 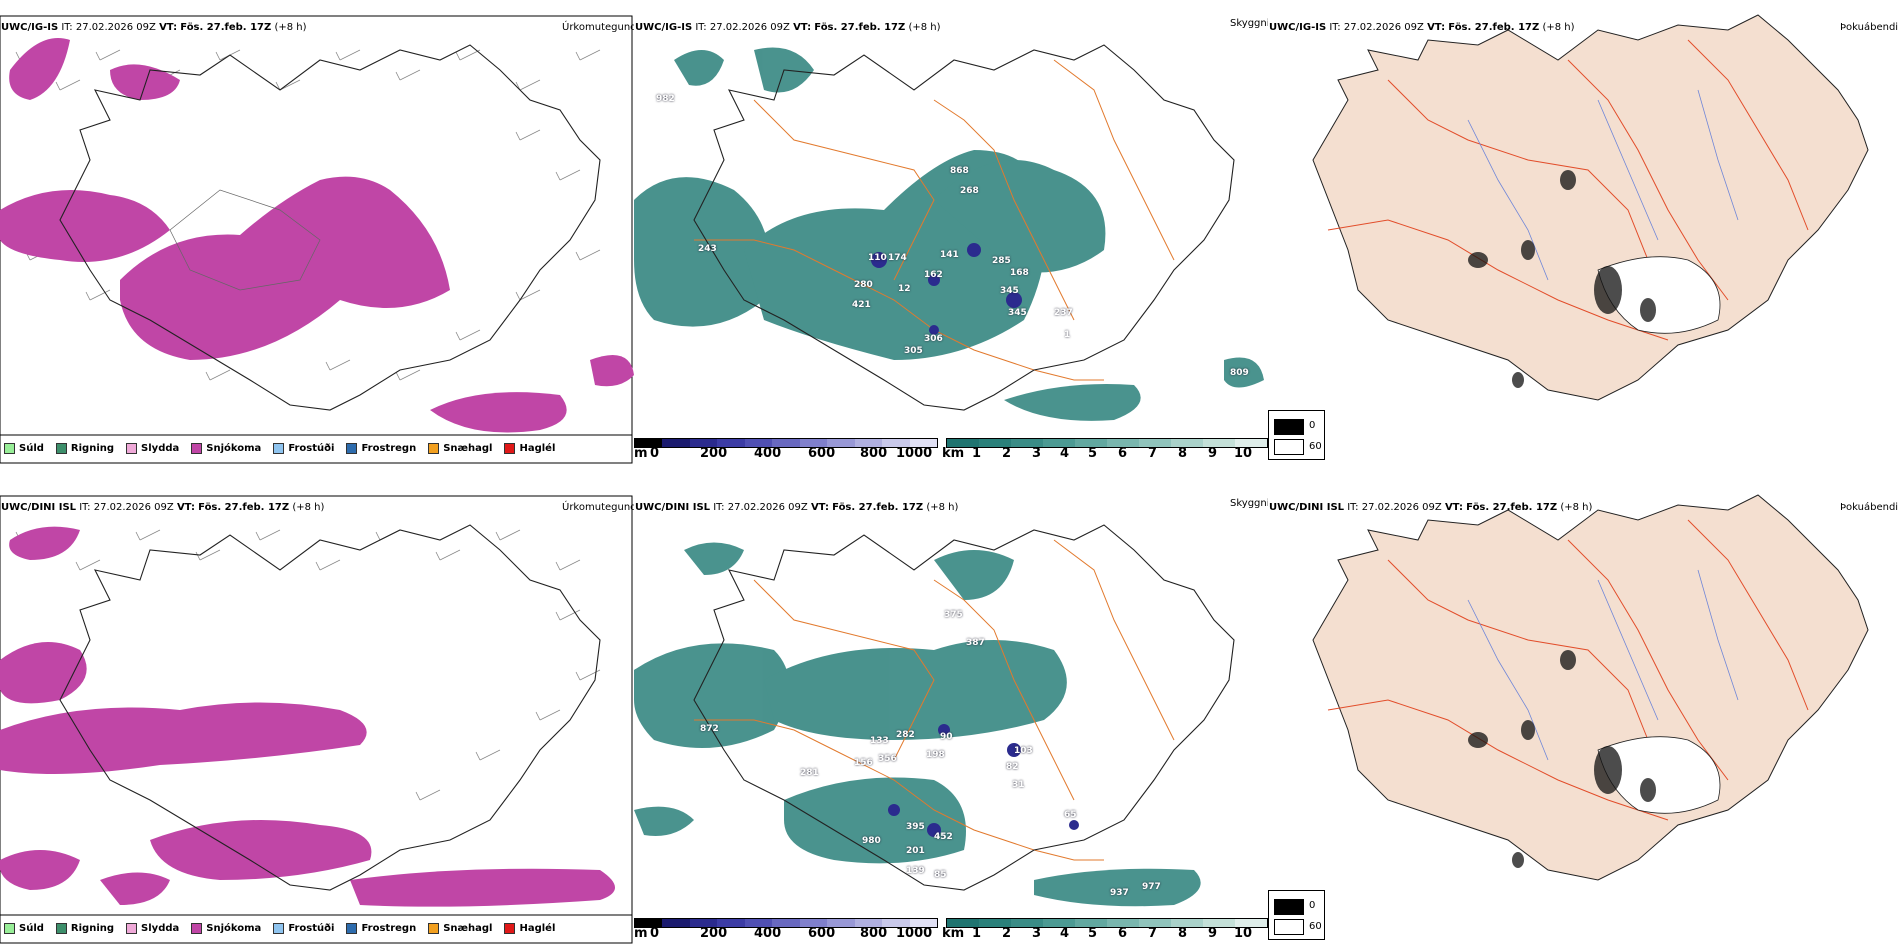 I want to click on precip-value: 237, so click(x=1063, y=313).